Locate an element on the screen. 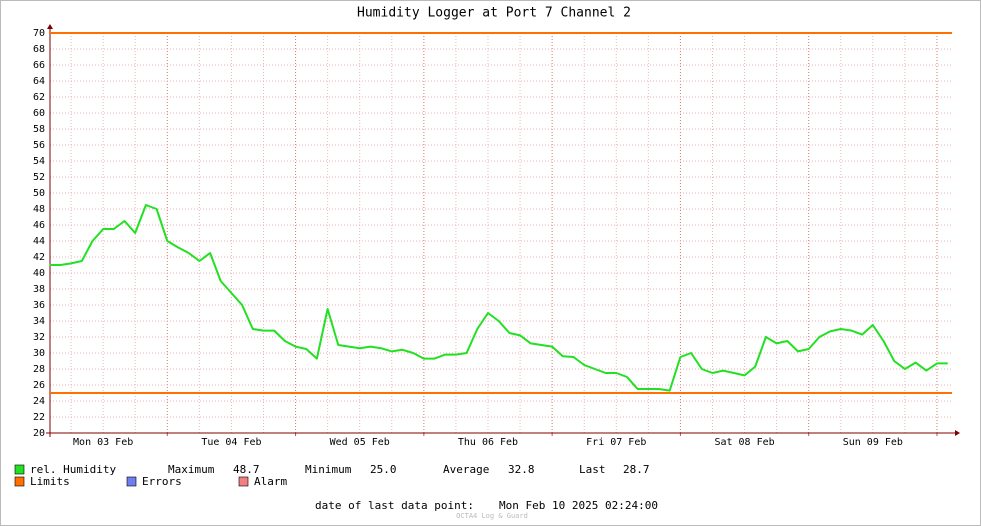  stat-name: Minimum is located at coordinates (328, 469).